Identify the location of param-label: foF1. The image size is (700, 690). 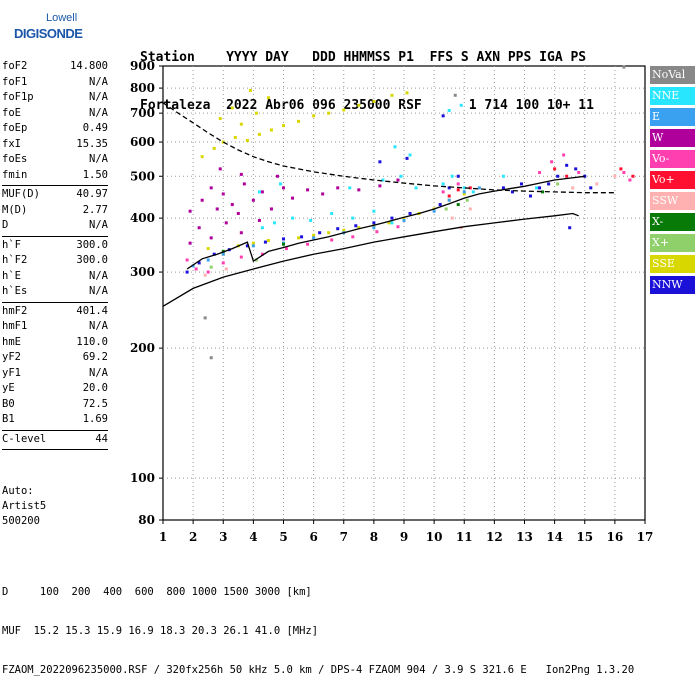
(15, 81).